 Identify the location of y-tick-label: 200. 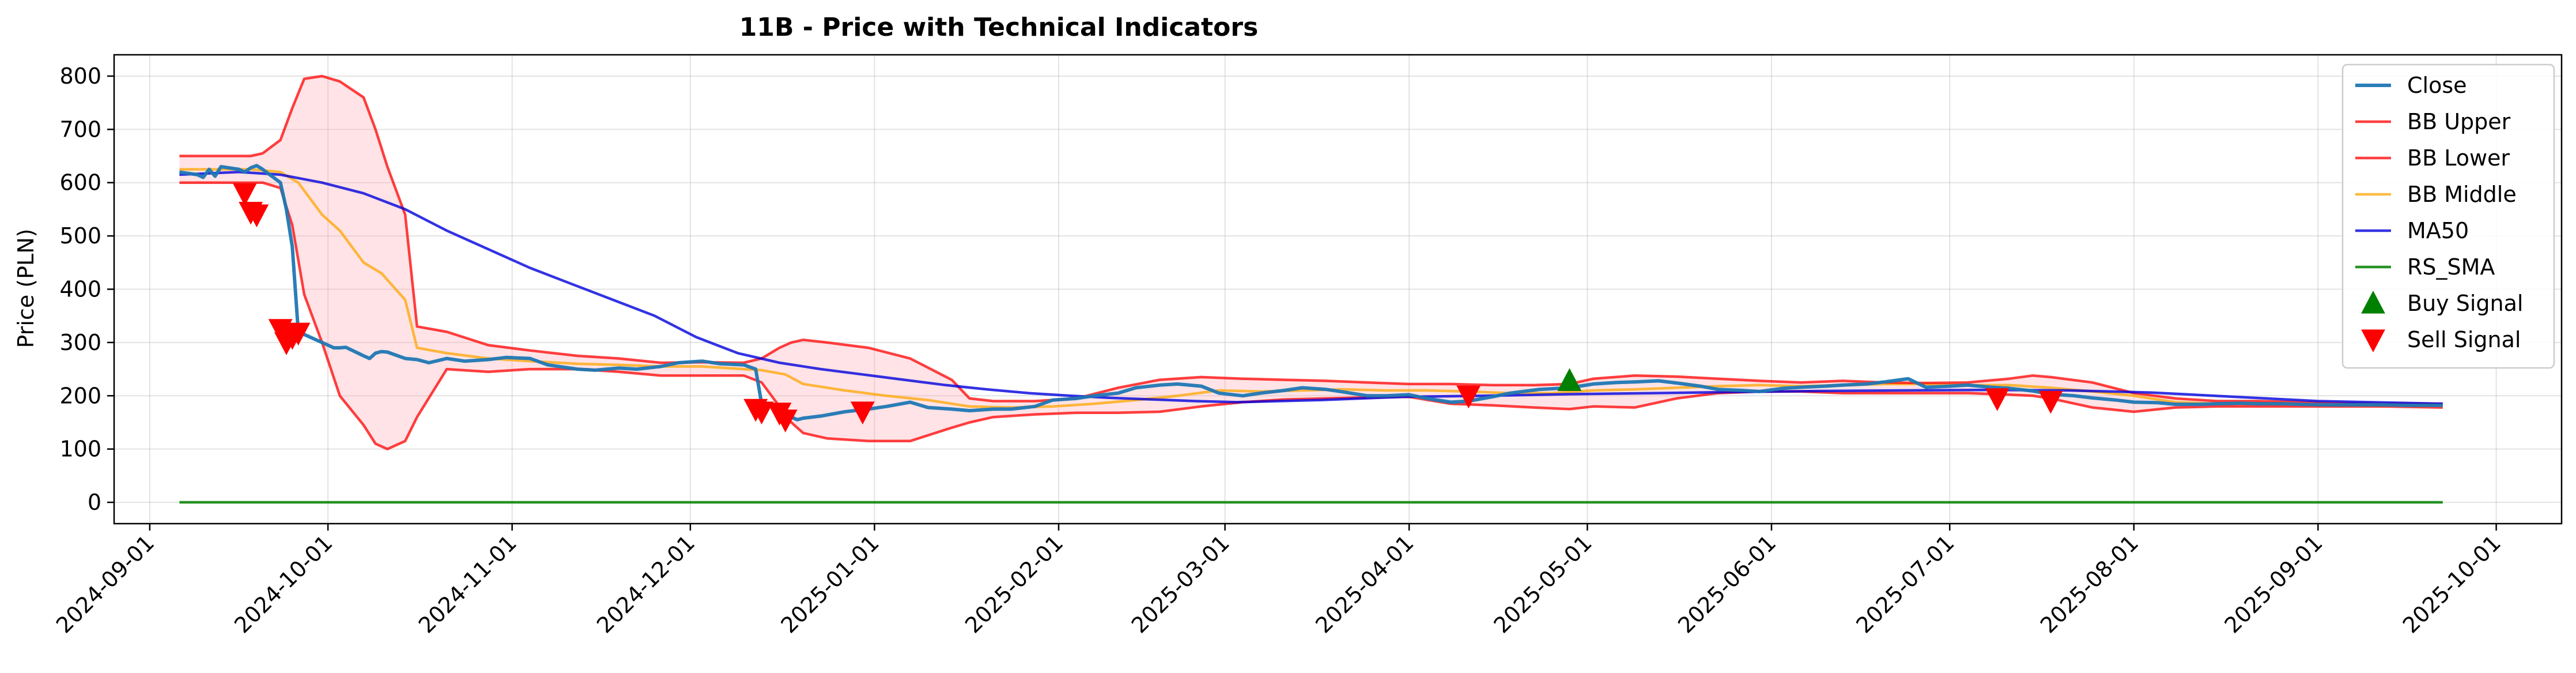
(80, 395).